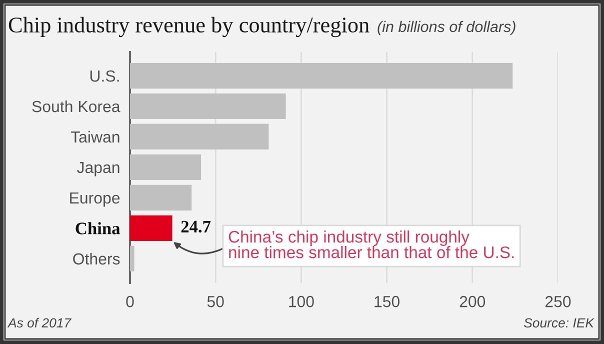 This screenshot has width=604, height=344. Describe the element at coordinates (371, 244) in the screenshot. I see `annotation: China’s chip industry still roughly nine times smaller than that of the U.S.` at that location.